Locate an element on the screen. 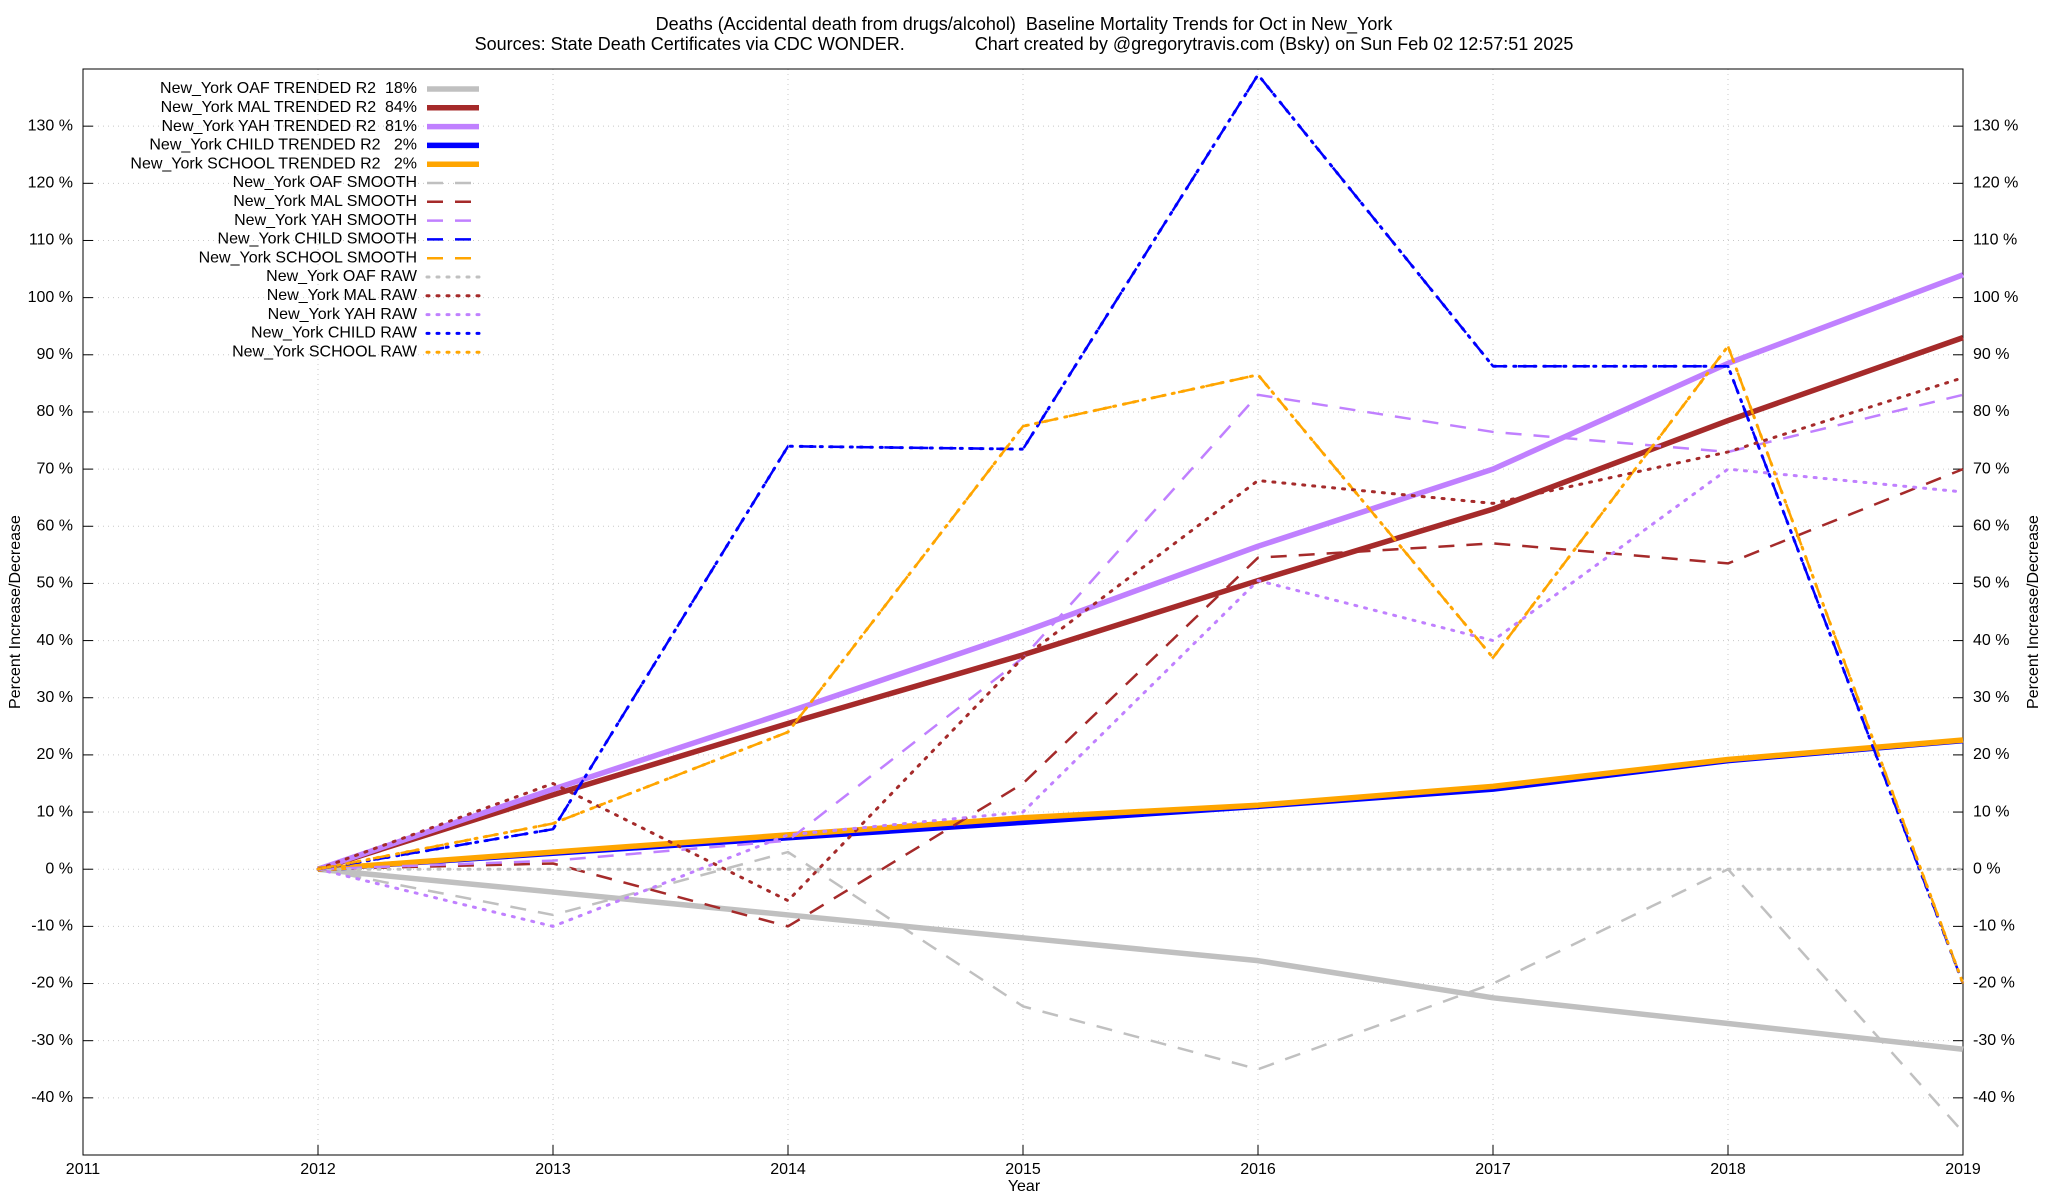  y-tick-label: -10 % is located at coordinates (52, 926).